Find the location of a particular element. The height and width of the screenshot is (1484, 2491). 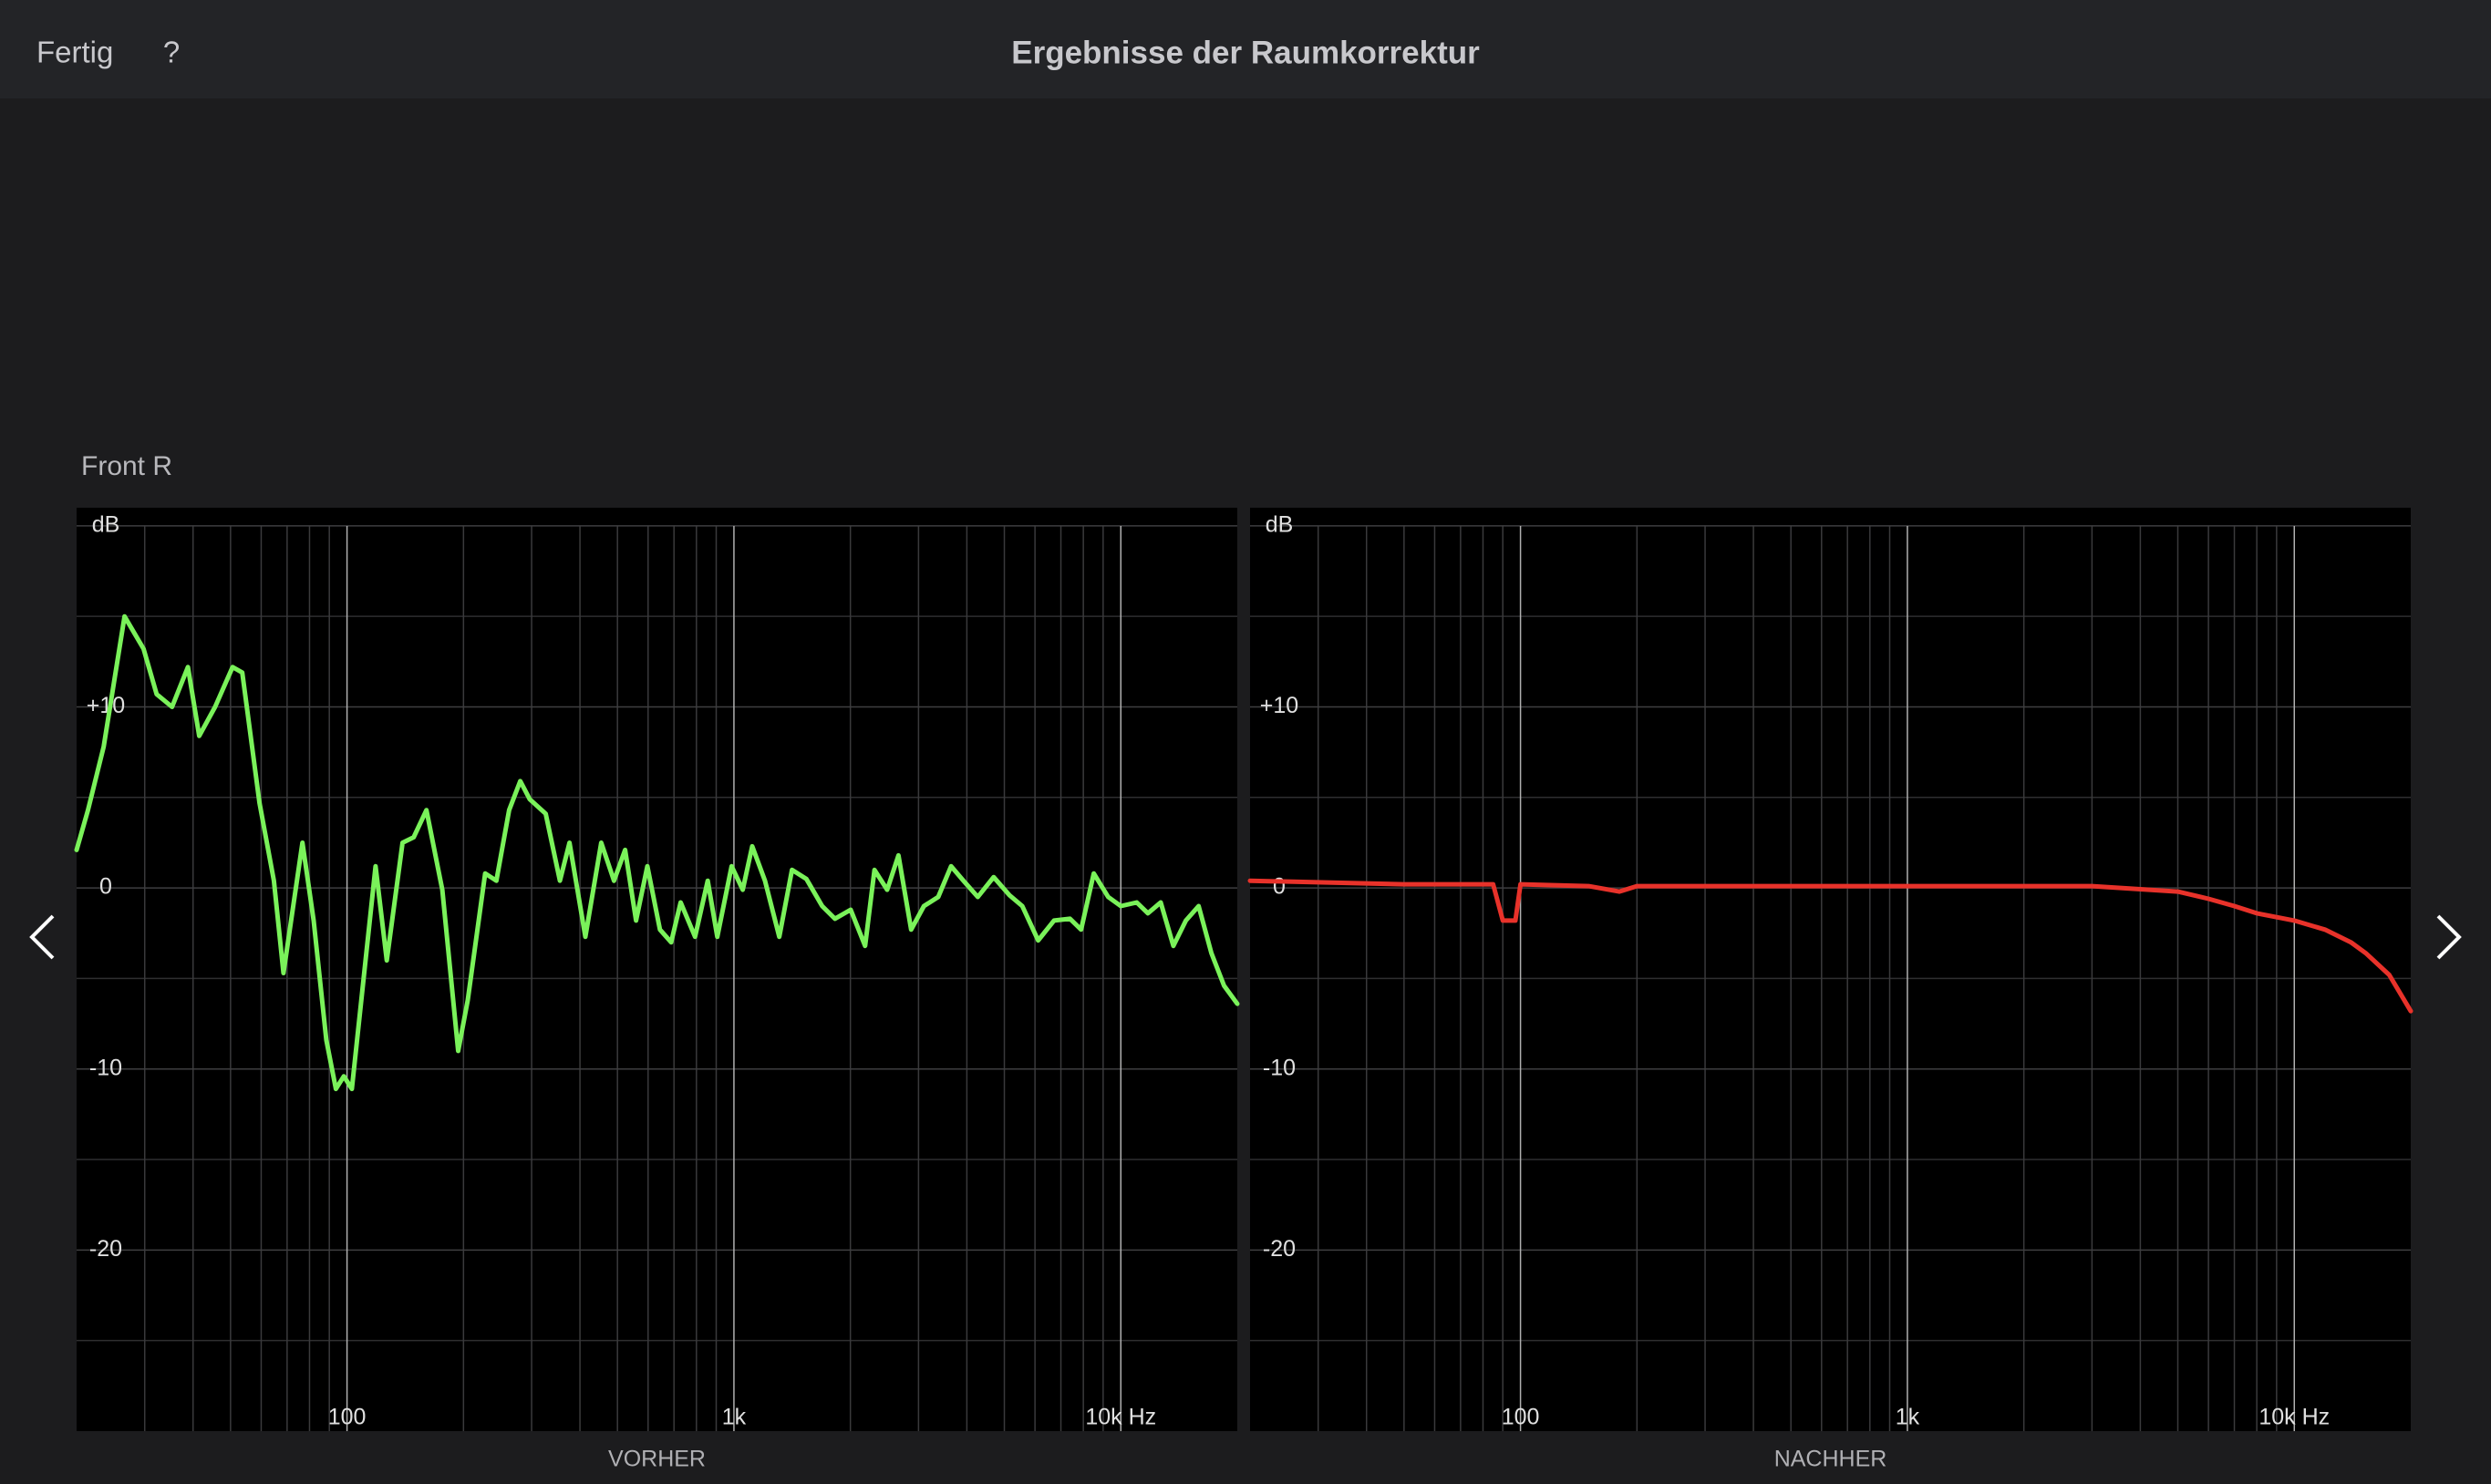

x-axis-label: NACHHER is located at coordinates (1830, 1459).